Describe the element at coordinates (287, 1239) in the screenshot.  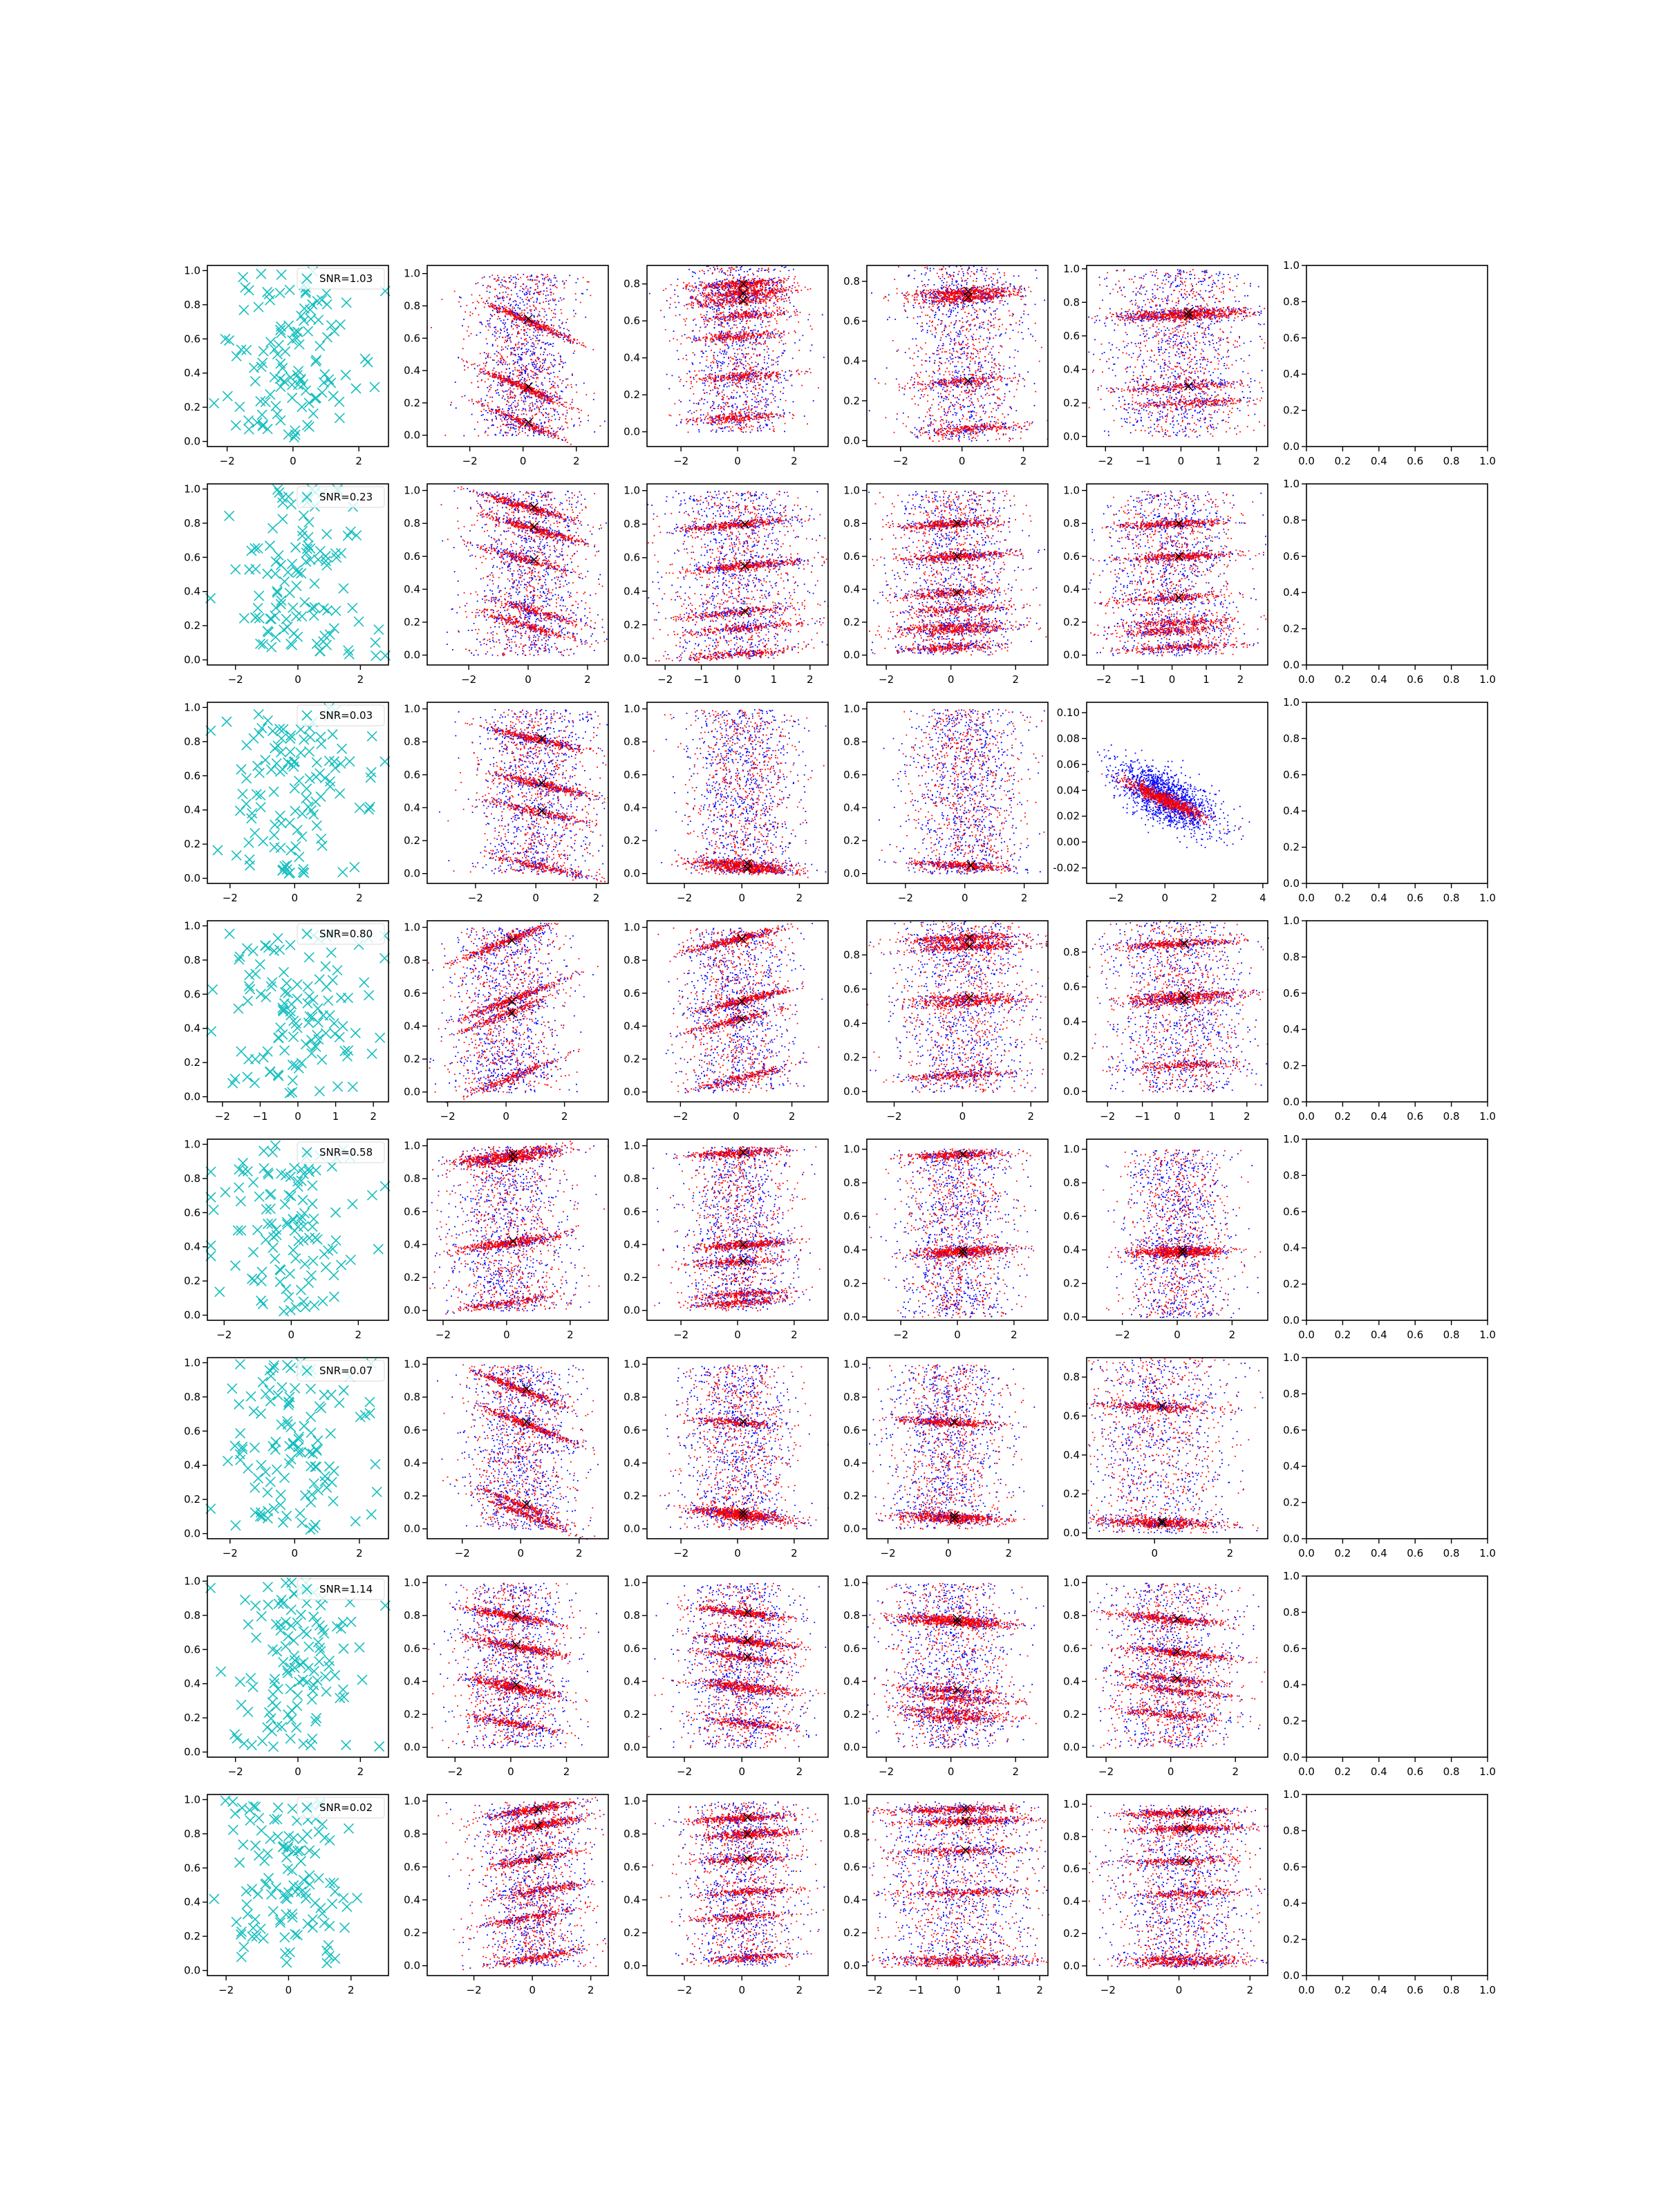
I see `subplot-r4-c0: −2 0 2 0.0 0.2 0.4 0.6 0.8 1.0 SNR=0.58` at that location.